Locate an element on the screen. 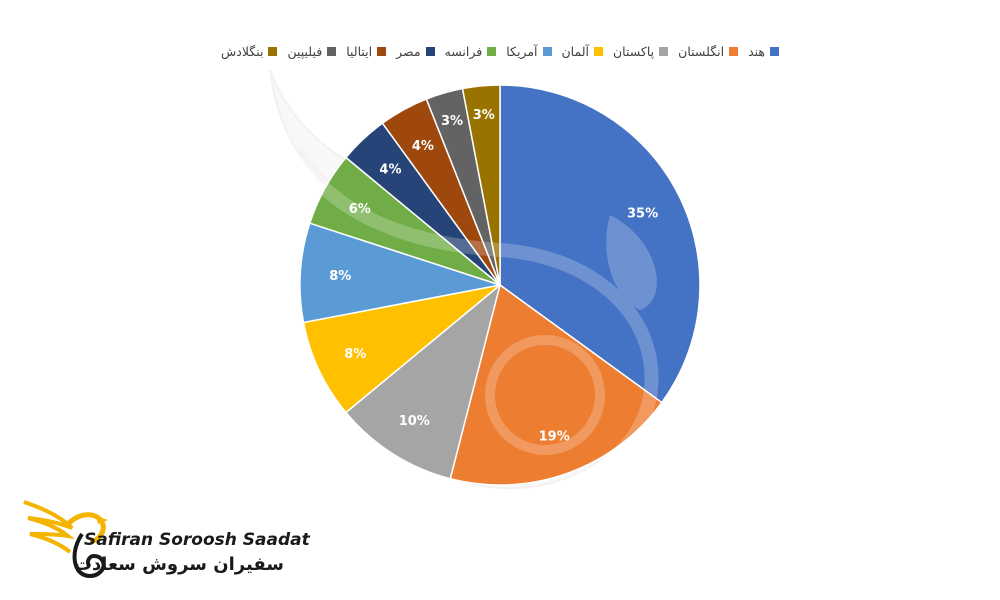 The height and width of the screenshot is (600, 1000). legend-item-6: فرانسه is located at coordinates (471, 51).